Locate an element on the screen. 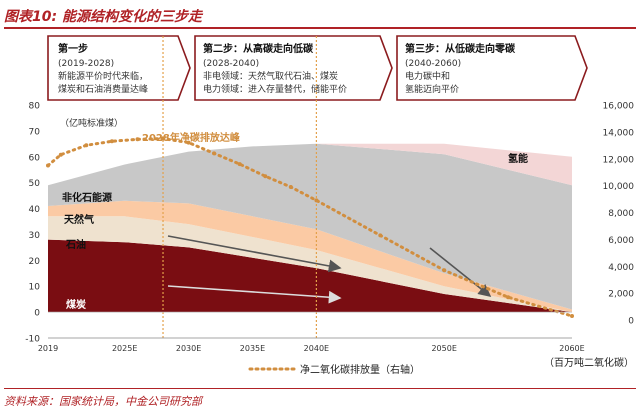 This screenshot has width=640, height=416. stage-1-title: 第一步 is located at coordinates (73, 48).